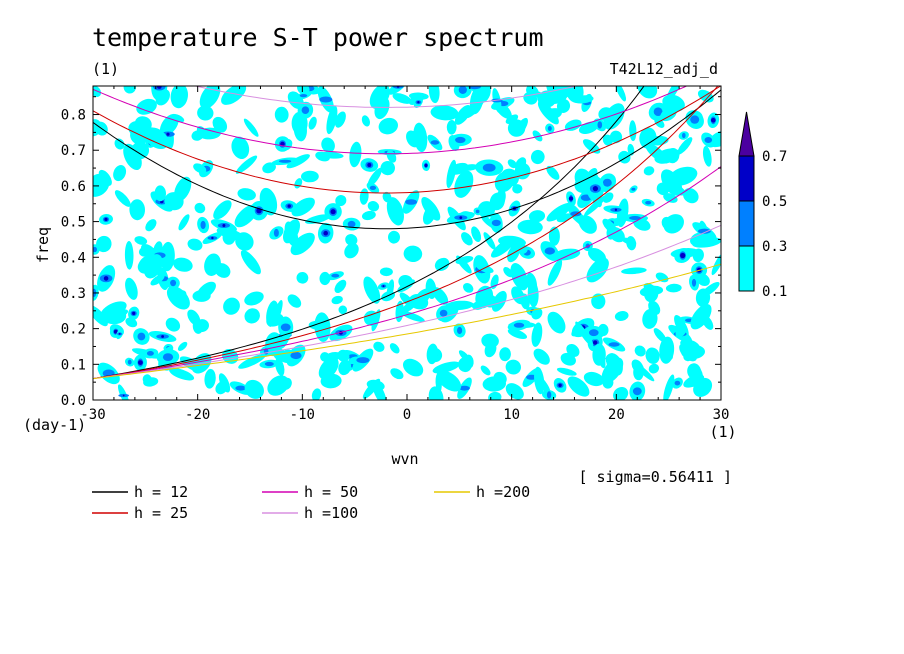 This screenshot has width=904, height=654. Describe the element at coordinates (407, 415) in the screenshot. I see `x-tick-label: 0` at that location.